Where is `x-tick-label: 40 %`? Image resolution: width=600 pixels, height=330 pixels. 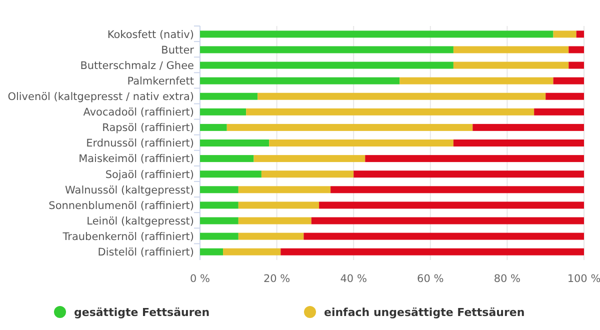
x-tick-label: 40 % is located at coordinates (353, 279).